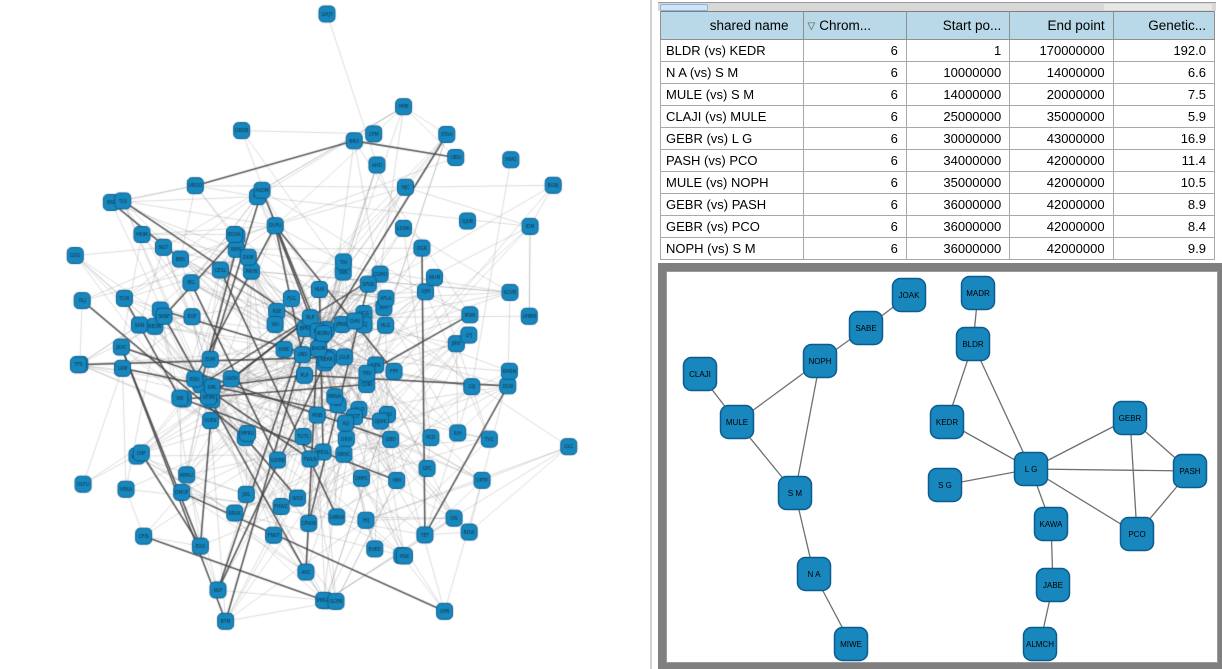  What do you see at coordinates (732, 94) in the screenshot?
I see `cell-shared-name: MULE (vs) S M` at bounding box center [732, 94].